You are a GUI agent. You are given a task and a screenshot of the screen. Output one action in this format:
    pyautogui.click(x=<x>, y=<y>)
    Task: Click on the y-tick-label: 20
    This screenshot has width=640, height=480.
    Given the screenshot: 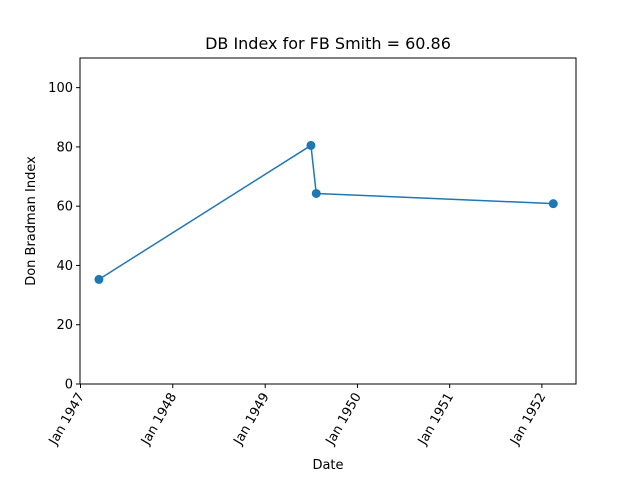 What is the action you would take?
    pyautogui.click(x=64, y=325)
    